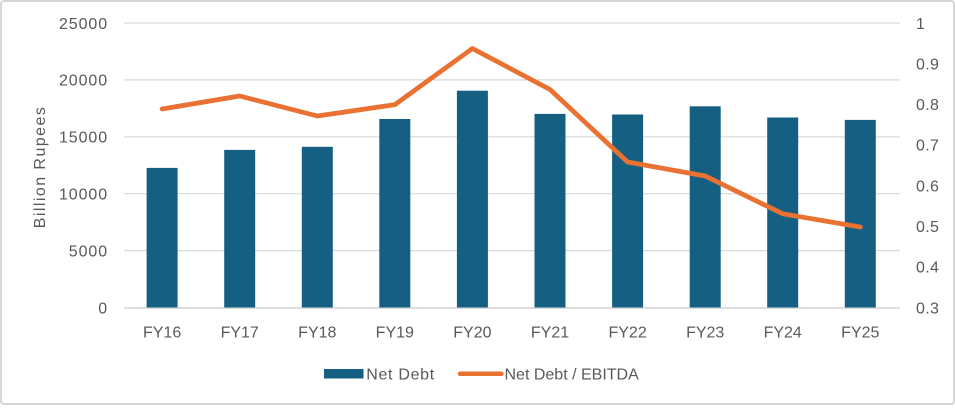 The width and height of the screenshot is (955, 410). I want to click on svg-text: Net Debt / EBITDA, so click(572, 374).